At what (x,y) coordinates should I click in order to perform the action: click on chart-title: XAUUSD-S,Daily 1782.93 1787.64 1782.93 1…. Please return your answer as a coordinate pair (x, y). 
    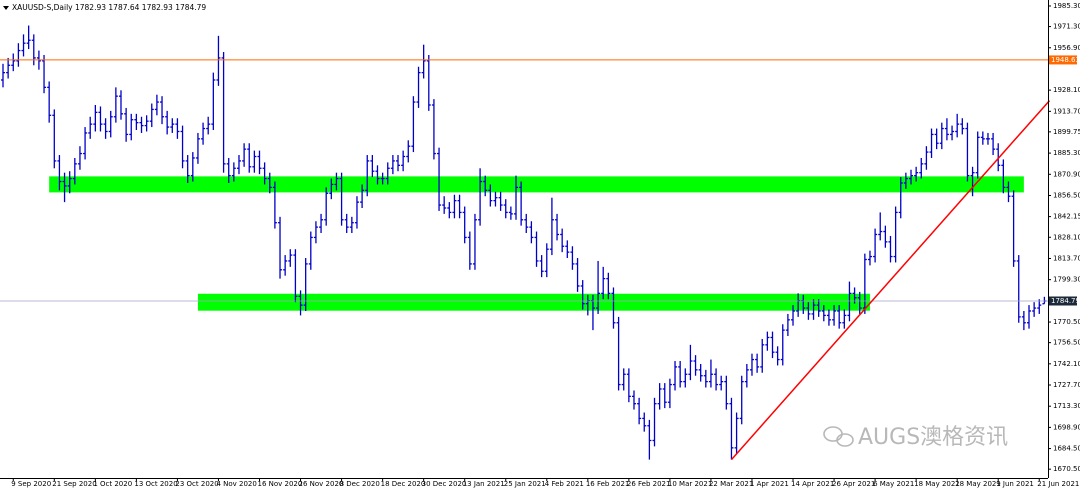
    Looking at the image, I should click on (109, 7).